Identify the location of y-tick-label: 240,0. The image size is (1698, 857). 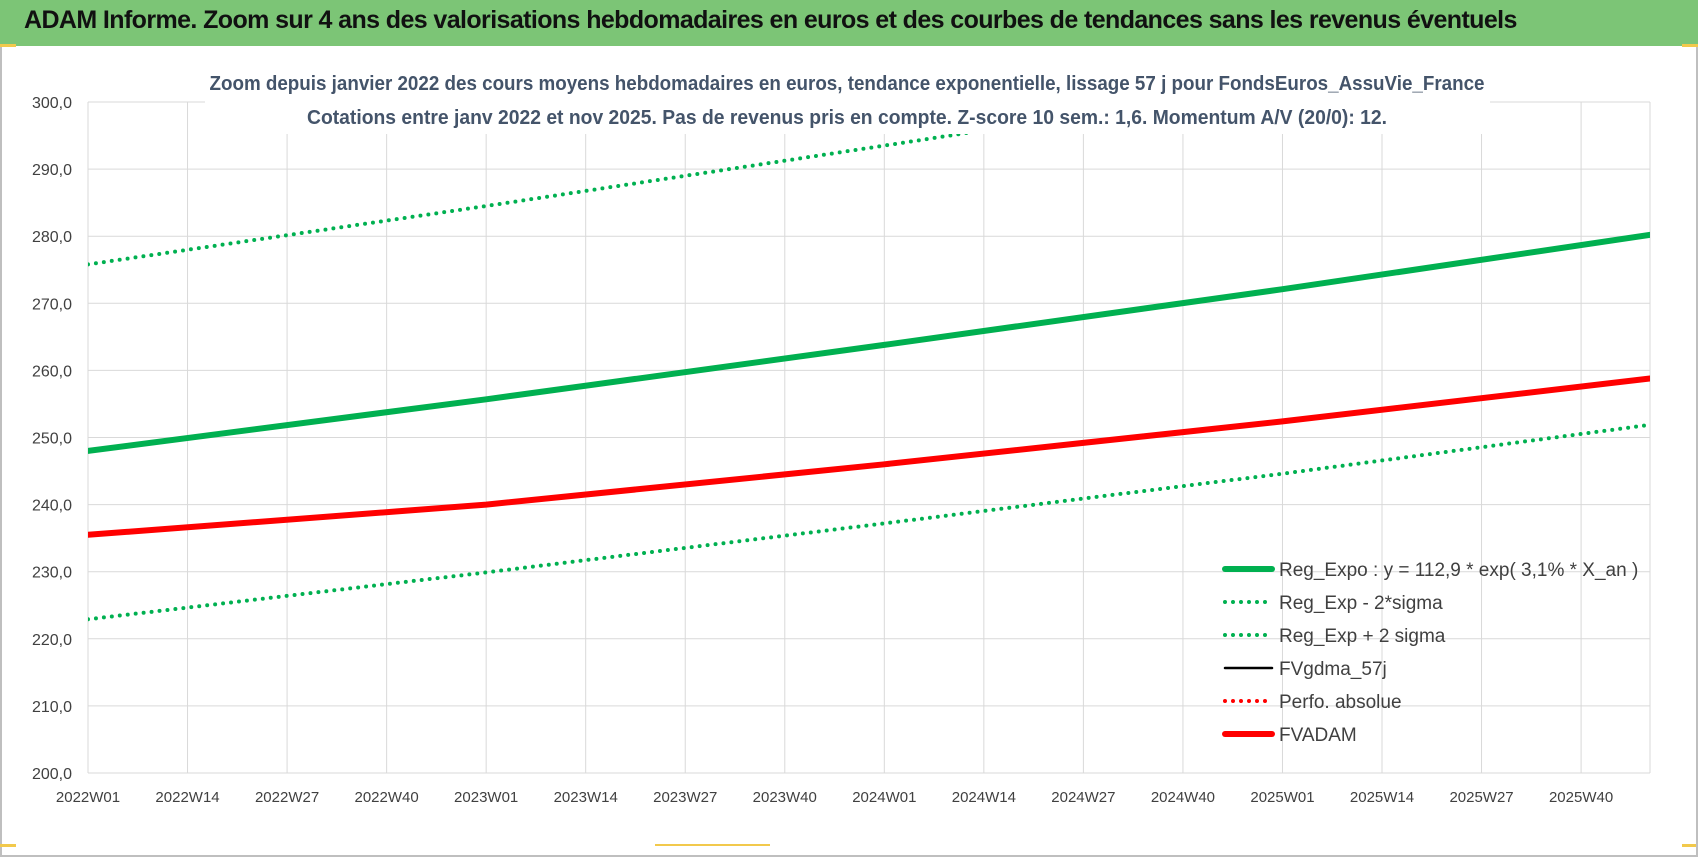
(52, 506).